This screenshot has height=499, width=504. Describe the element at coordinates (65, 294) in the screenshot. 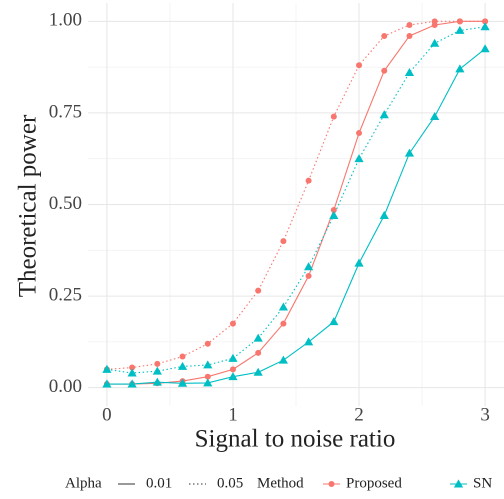

I see `y-tick-label: 0.25` at that location.